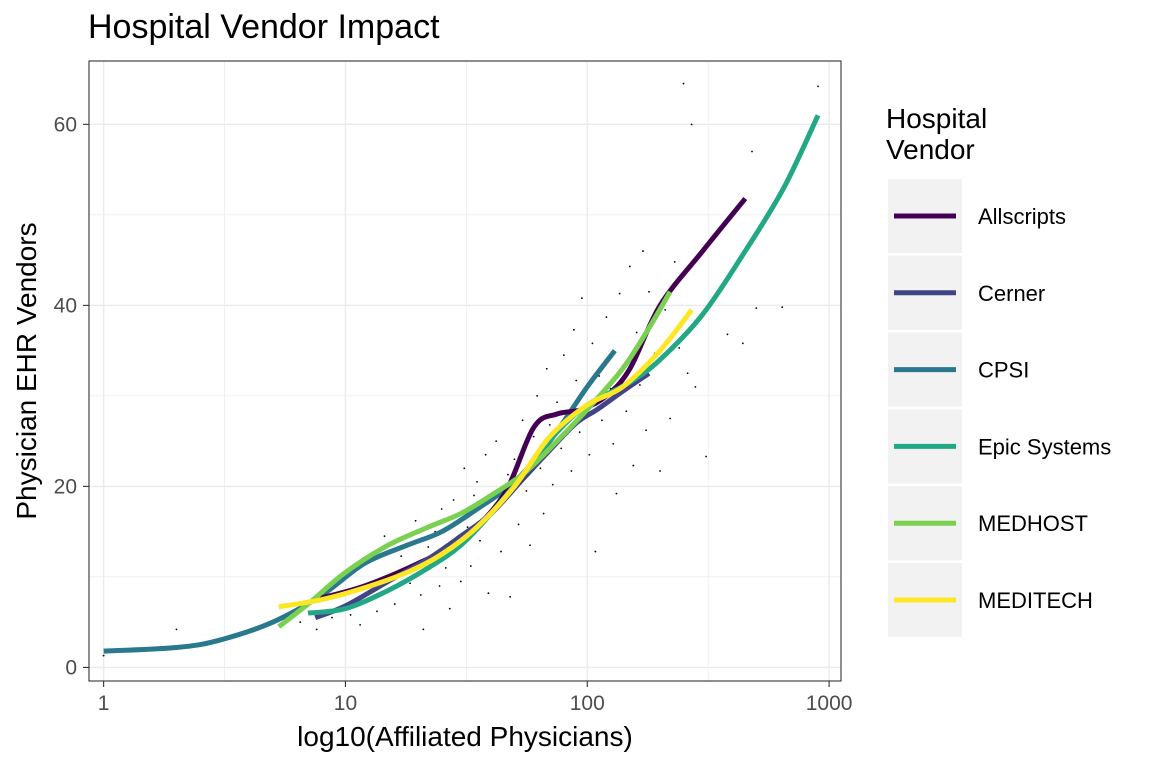  I want to click on y-tick-label: 0, so click(71, 667).